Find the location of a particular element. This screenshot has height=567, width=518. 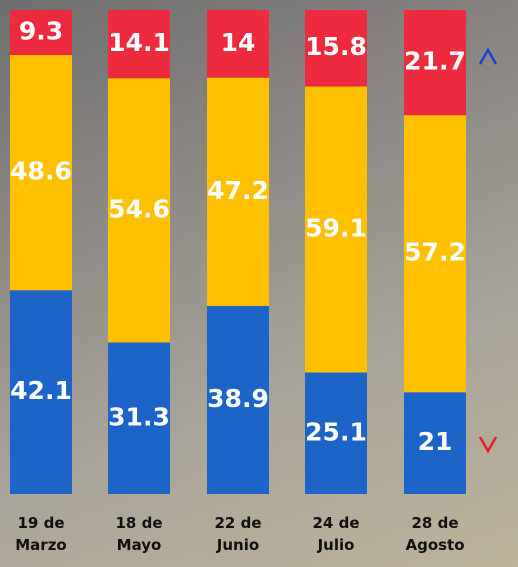

value-label: 42.1 is located at coordinates (41, 390).